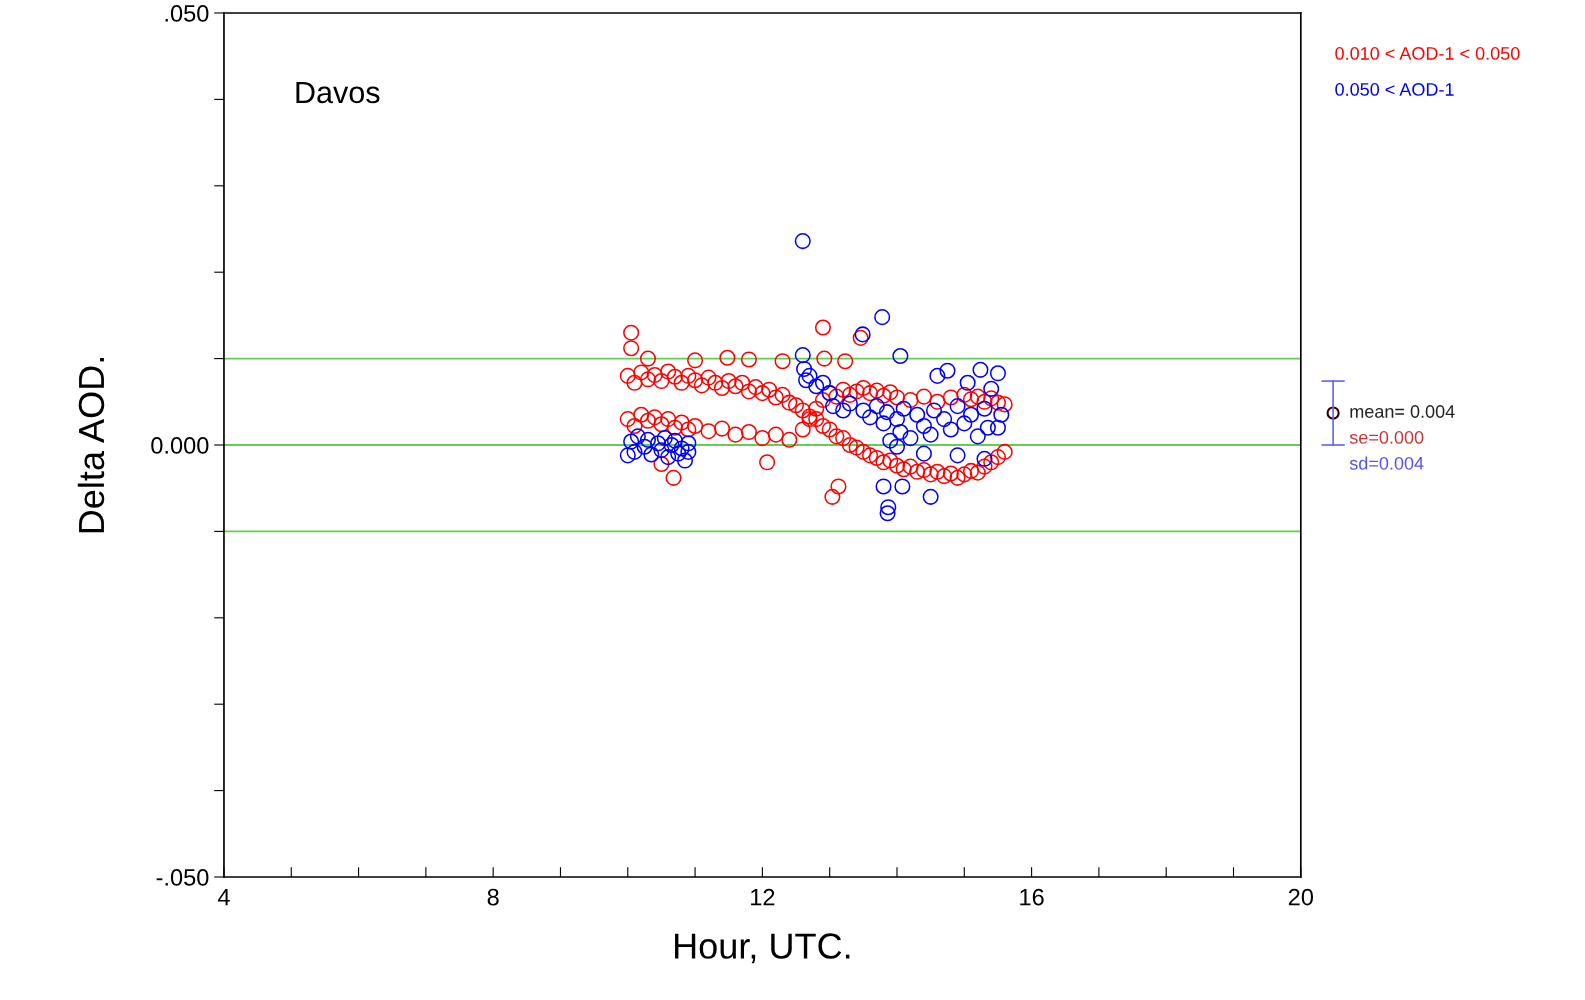  What do you see at coordinates (763, 897) in the screenshot?
I see `x-tick-label: 12` at bounding box center [763, 897].